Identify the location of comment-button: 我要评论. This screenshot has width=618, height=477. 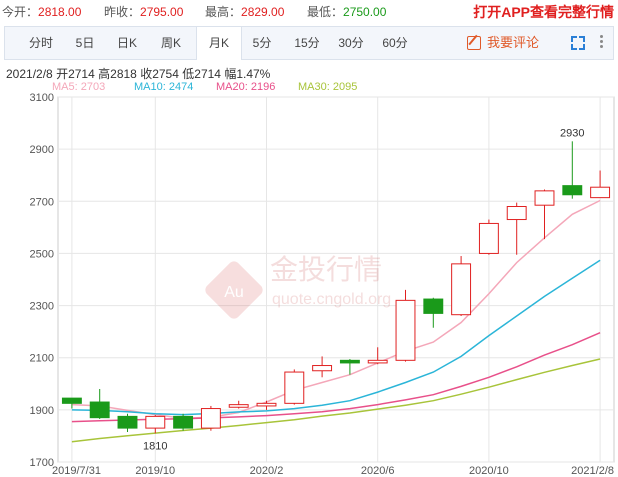
(503, 43).